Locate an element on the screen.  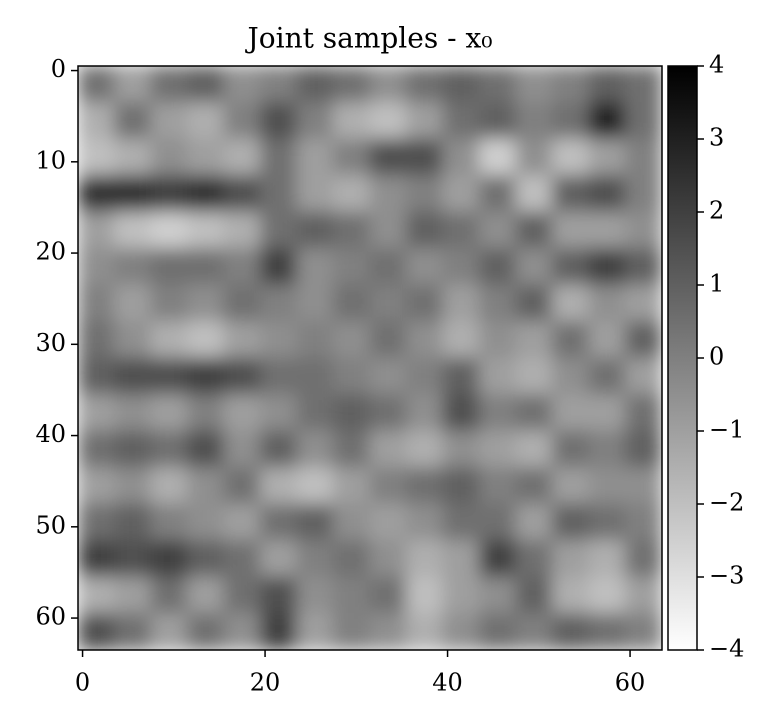
x-tick-label: 0 is located at coordinates (82, 683).